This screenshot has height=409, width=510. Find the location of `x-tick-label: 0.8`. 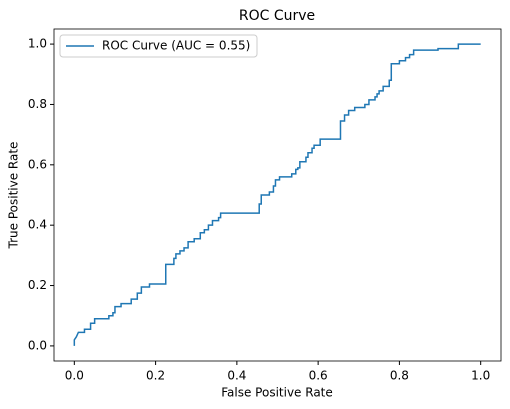

x-tick-label: 0.8 is located at coordinates (399, 376).